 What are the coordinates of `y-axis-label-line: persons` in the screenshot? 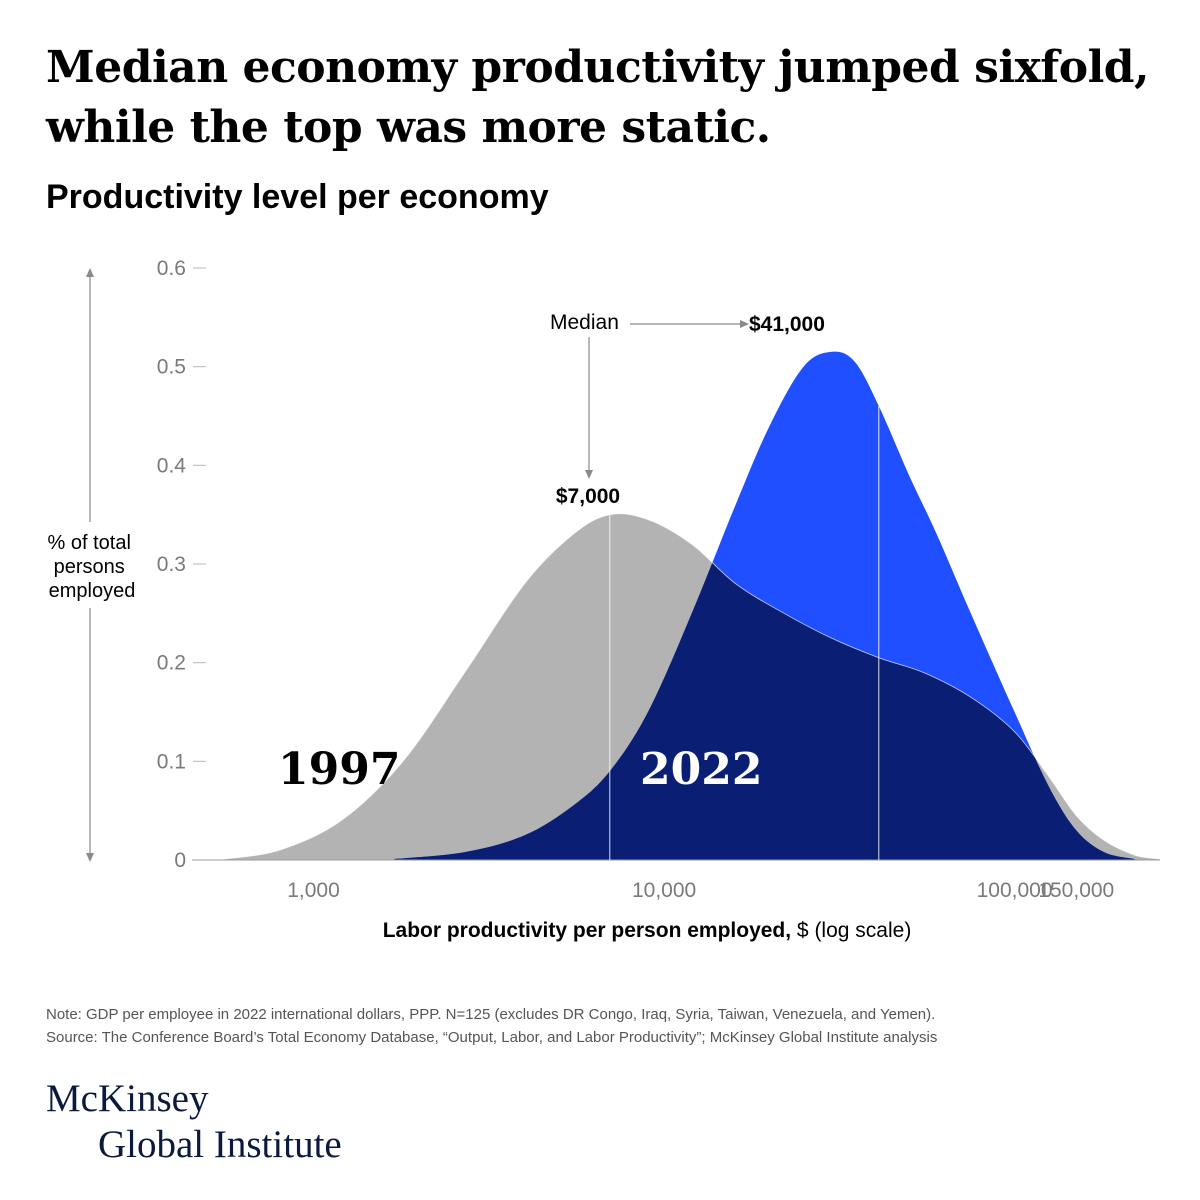 It's located at (89, 567).